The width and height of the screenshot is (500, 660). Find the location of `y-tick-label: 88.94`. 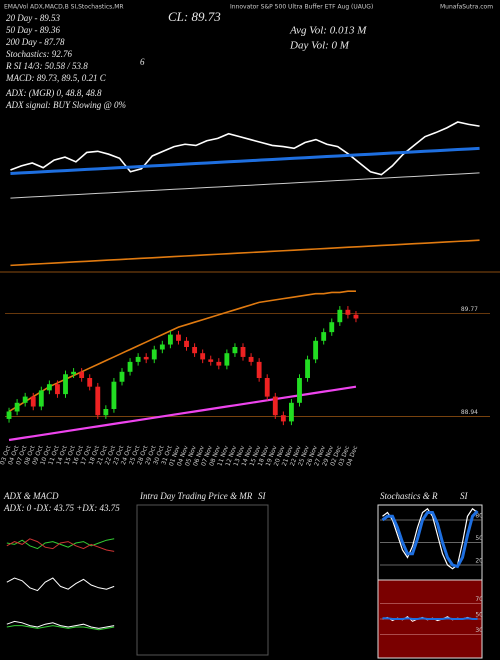

y-tick-label: 88.94 is located at coordinates (469, 412).